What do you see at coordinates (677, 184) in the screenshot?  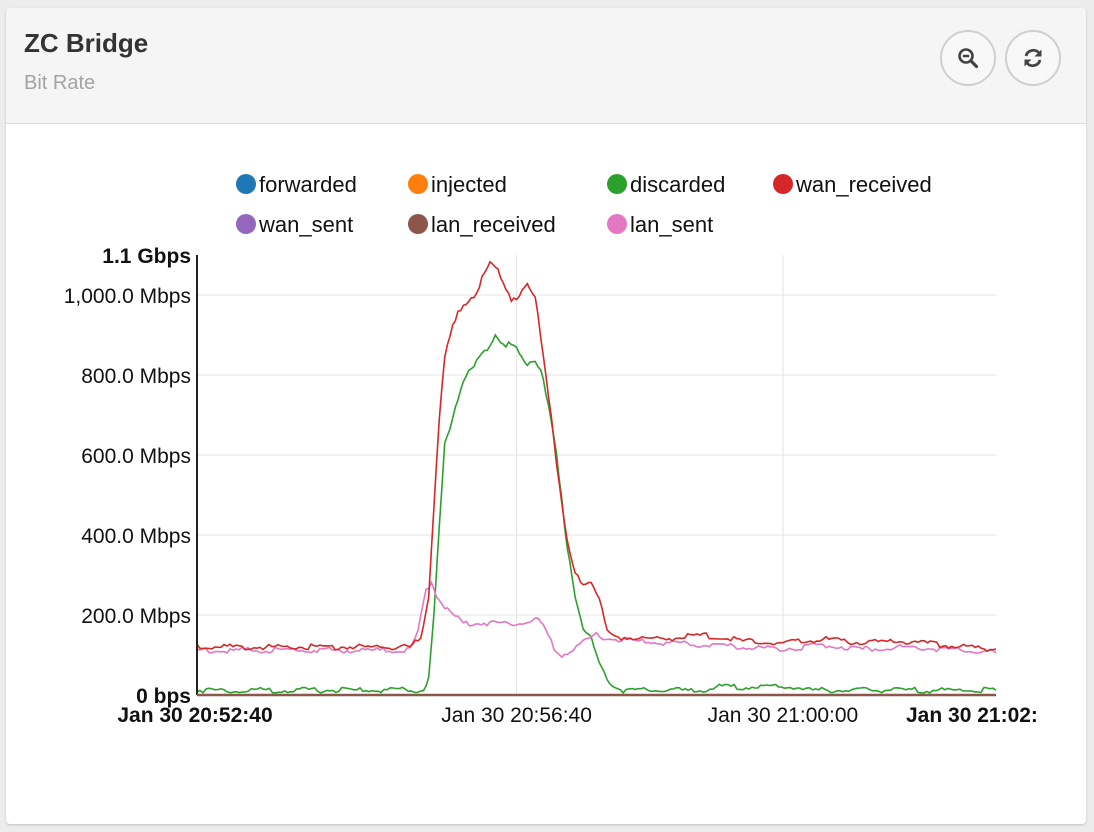 I see `legend-label: discarded` at bounding box center [677, 184].